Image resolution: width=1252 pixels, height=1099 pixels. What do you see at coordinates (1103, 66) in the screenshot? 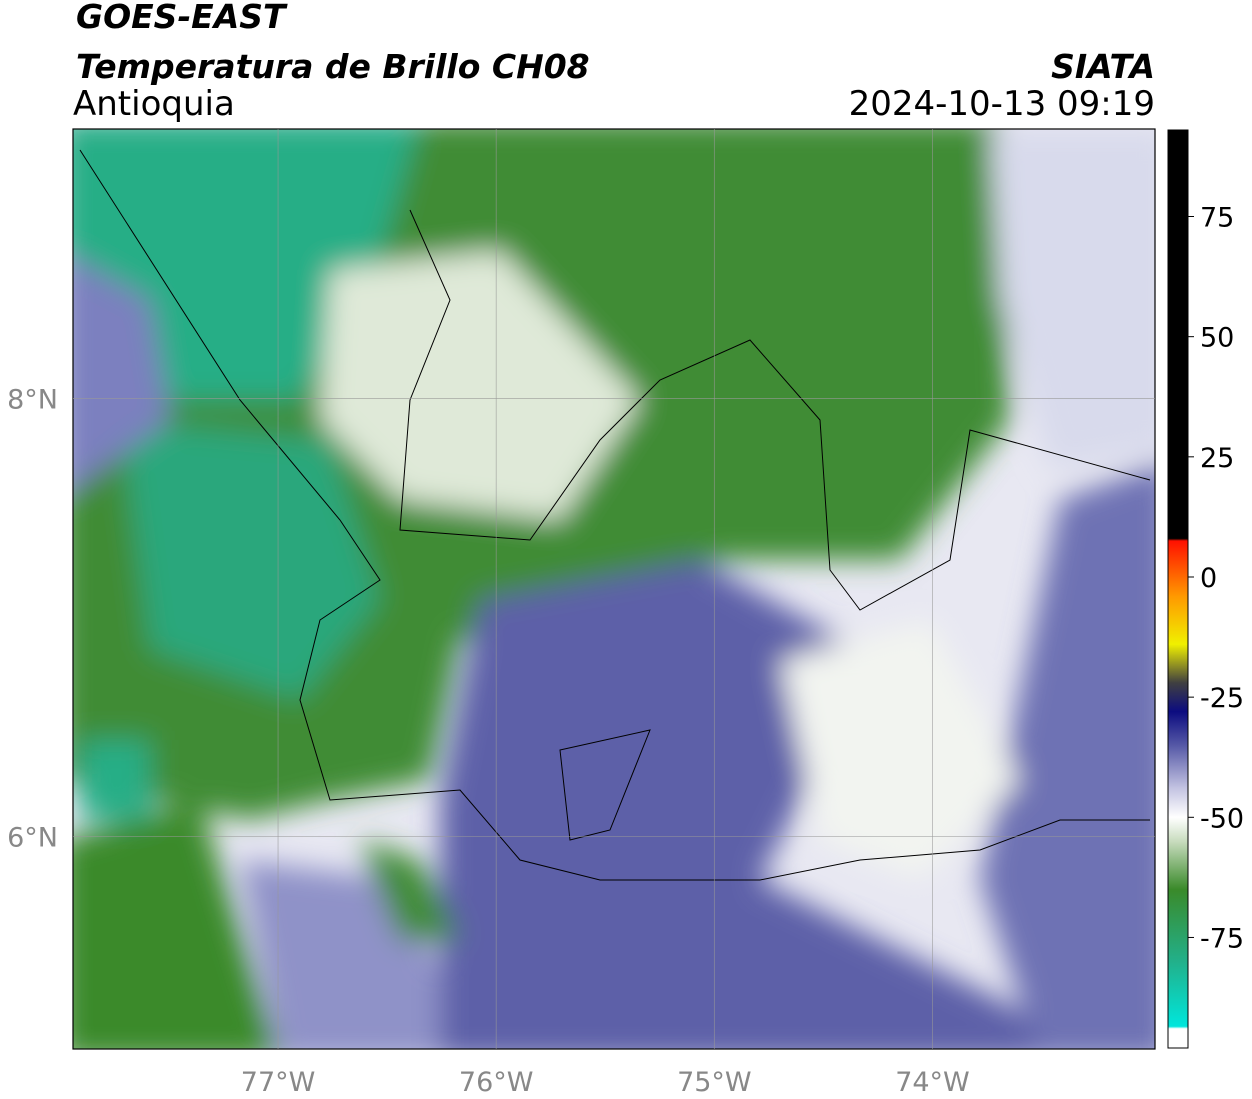
I see `source: SIATA` at bounding box center [1103, 66].